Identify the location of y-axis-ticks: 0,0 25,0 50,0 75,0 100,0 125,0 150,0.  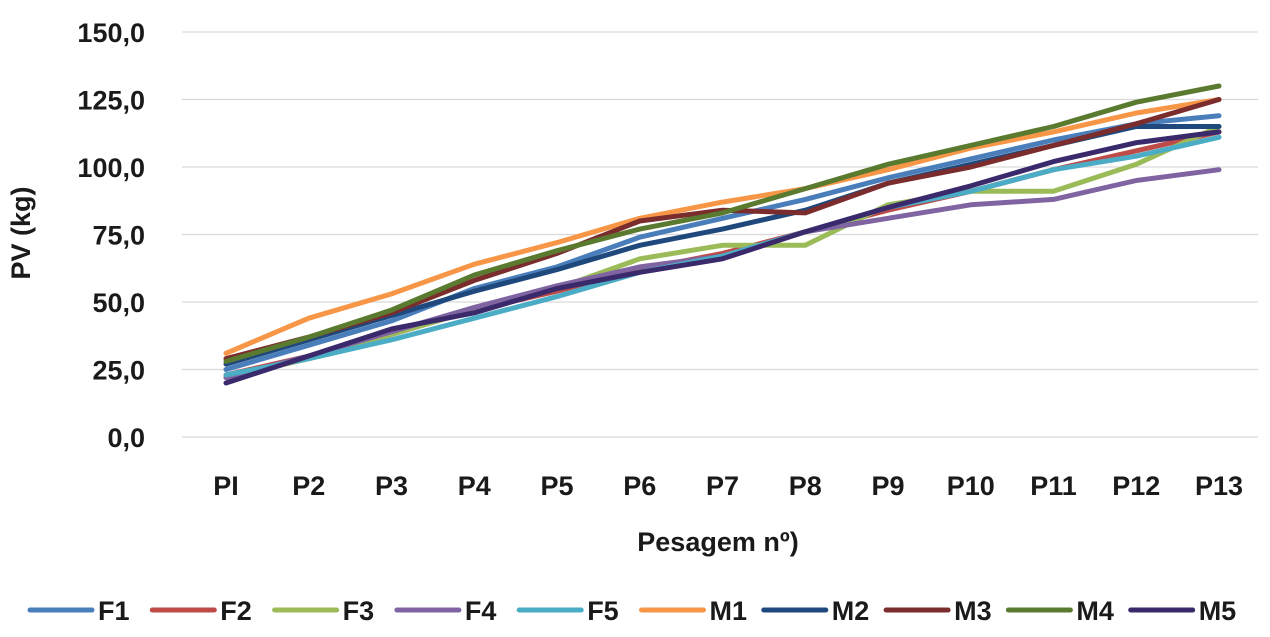
(111, 235).